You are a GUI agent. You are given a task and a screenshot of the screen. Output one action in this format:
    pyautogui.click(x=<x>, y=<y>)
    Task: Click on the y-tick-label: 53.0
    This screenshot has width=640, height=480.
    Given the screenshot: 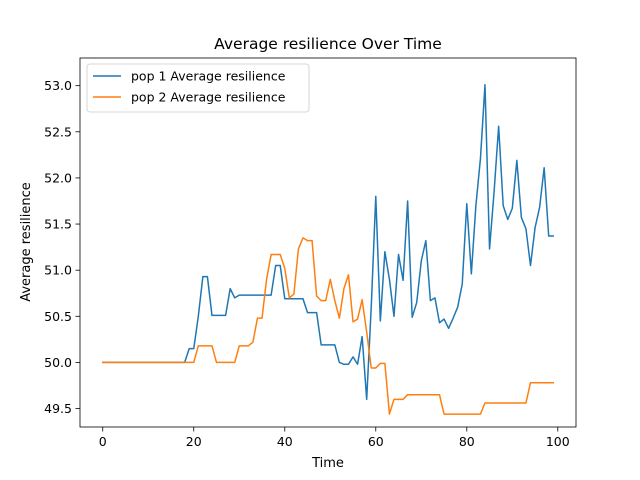 What is the action you would take?
    pyautogui.click(x=58, y=85)
    